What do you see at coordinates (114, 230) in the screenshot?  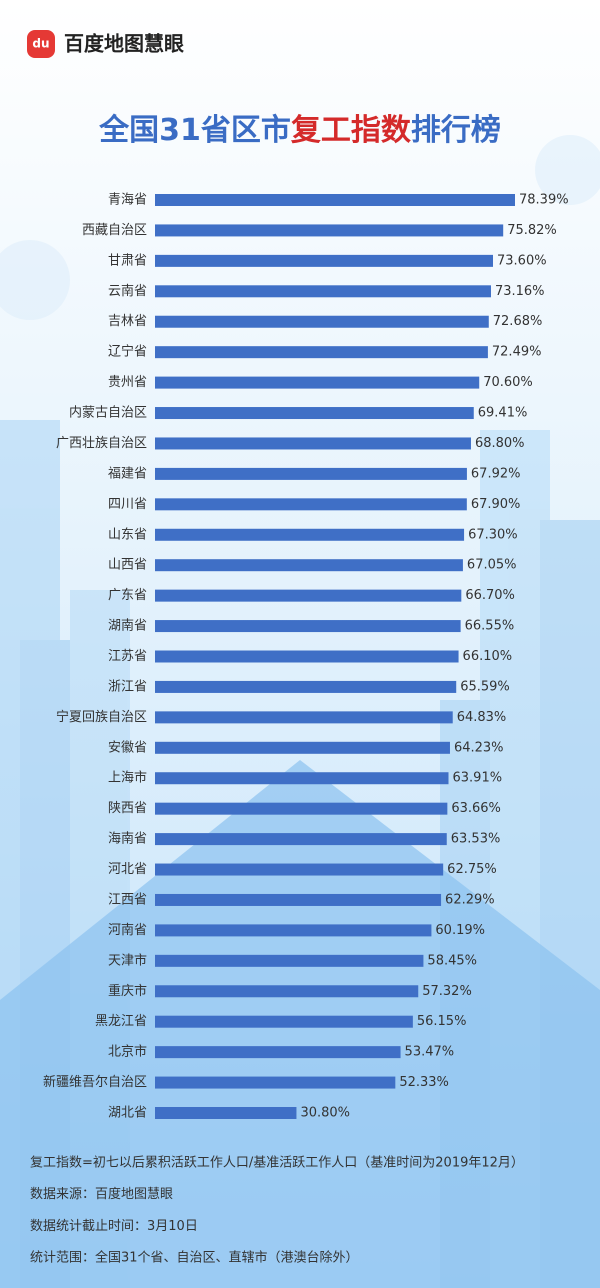 I see `category-label: 西藏自治区` at bounding box center [114, 230].